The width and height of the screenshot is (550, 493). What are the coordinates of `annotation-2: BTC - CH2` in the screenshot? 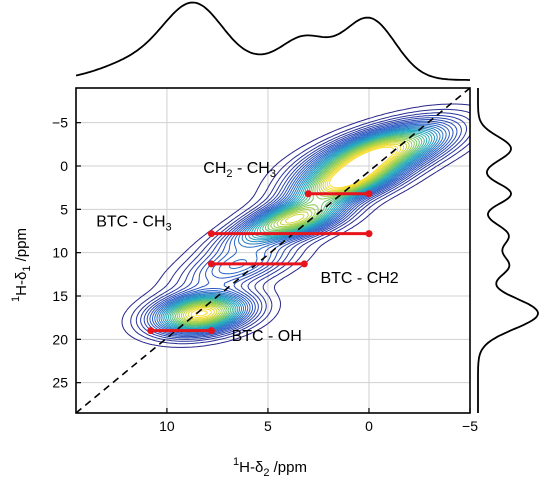 It's located at (359, 278).